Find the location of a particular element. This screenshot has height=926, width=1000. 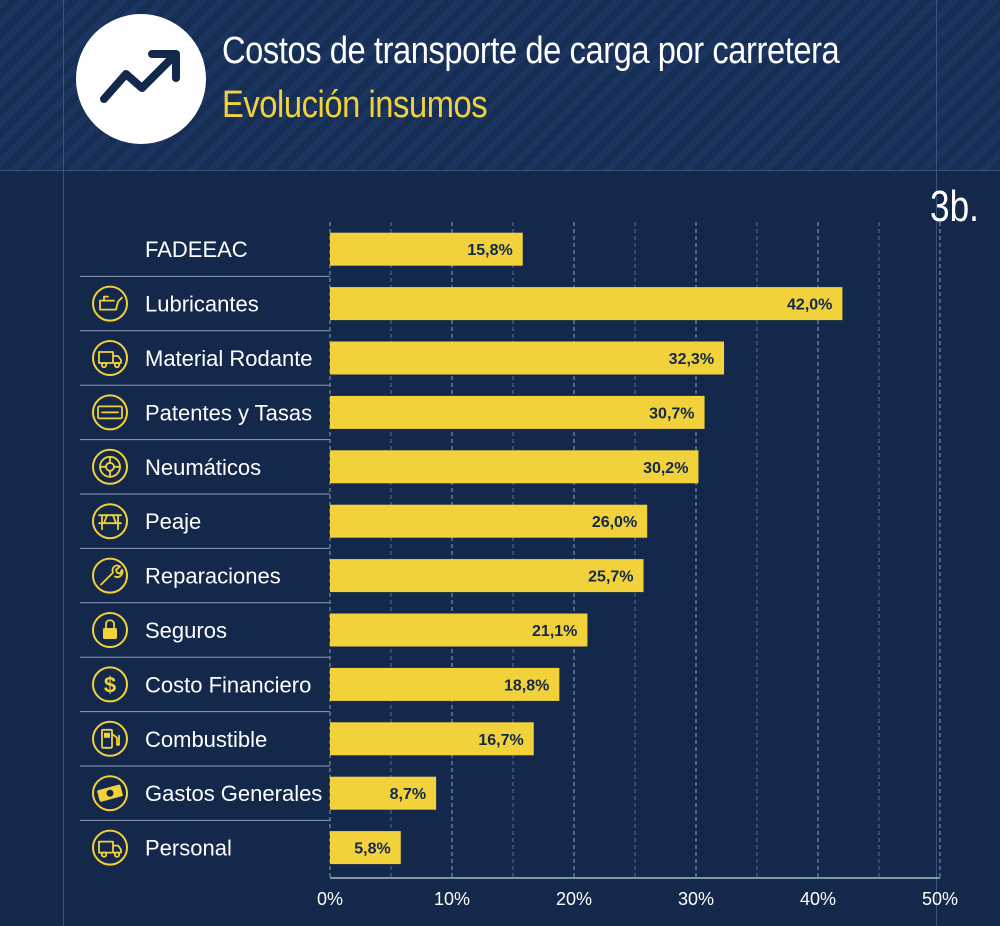

x-tick-label: 30% is located at coordinates (696, 899).